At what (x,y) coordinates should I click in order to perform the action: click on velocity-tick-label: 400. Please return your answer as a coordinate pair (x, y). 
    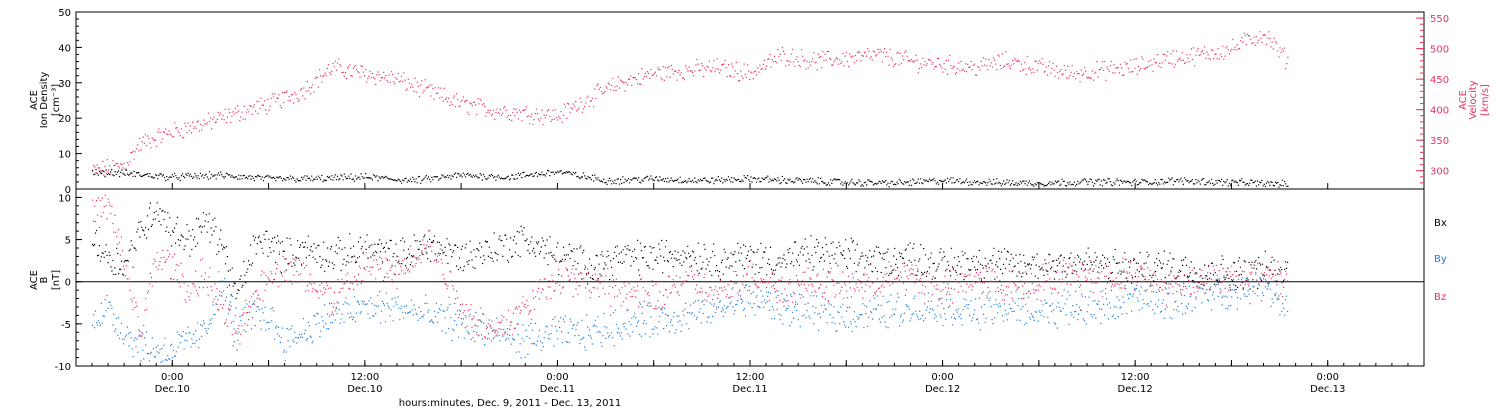
    Looking at the image, I should click on (1439, 111).